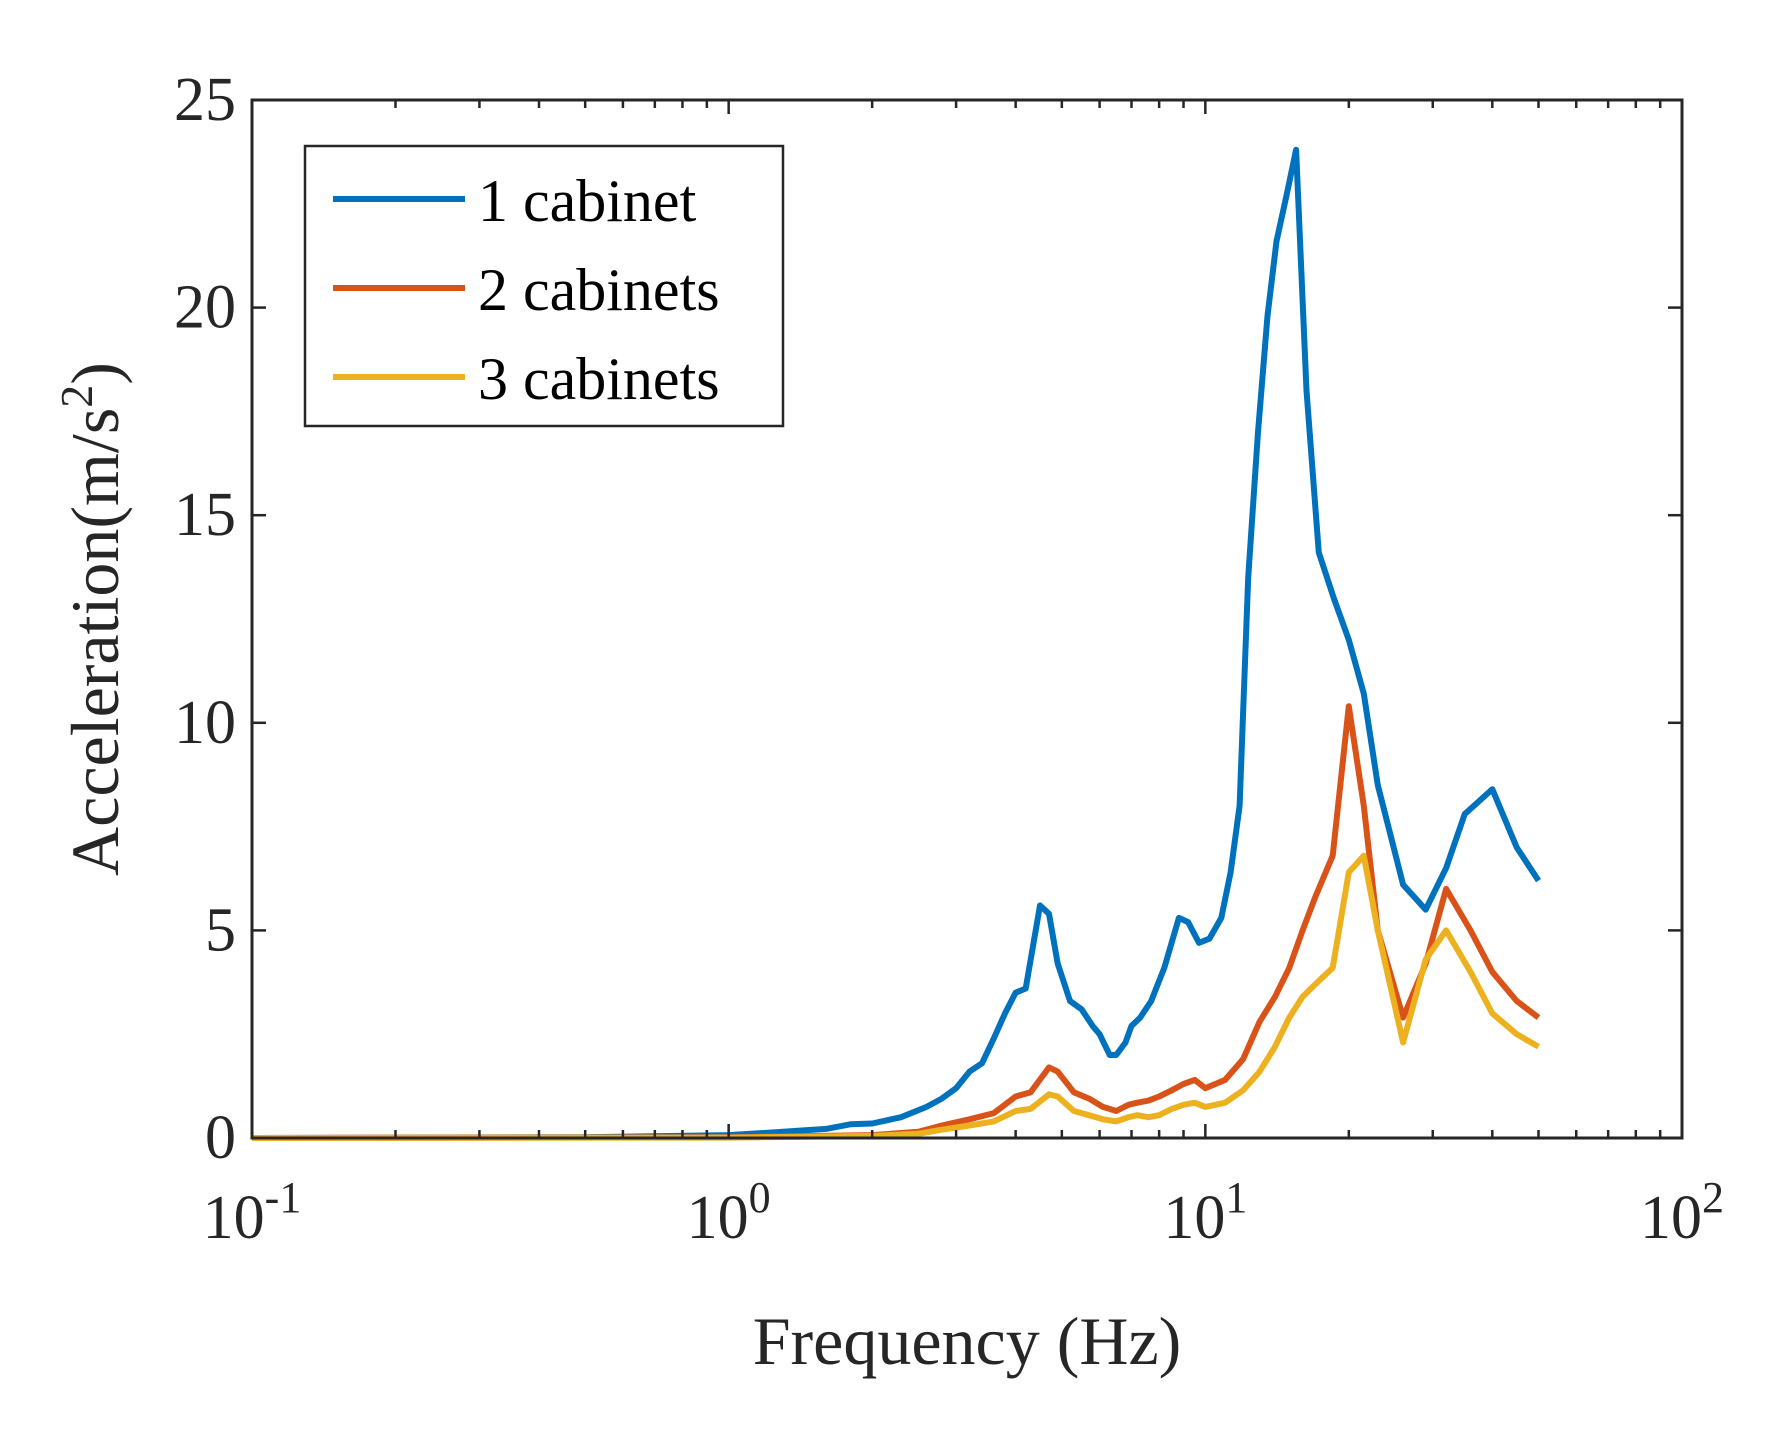  What do you see at coordinates (599, 379) in the screenshot?
I see `legend-label-3-cabinets: 3 cabinets` at bounding box center [599, 379].